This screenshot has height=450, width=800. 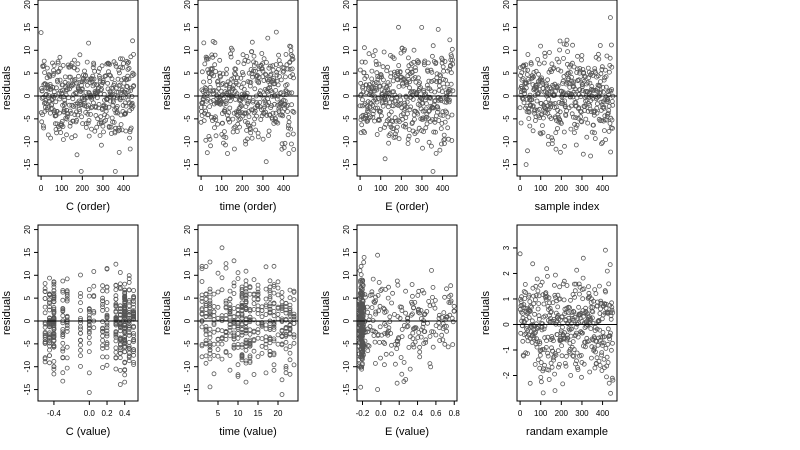 What do you see at coordinates (346, 274) in the screenshot?
I see `y-tick-label: 10` at bounding box center [346, 274].